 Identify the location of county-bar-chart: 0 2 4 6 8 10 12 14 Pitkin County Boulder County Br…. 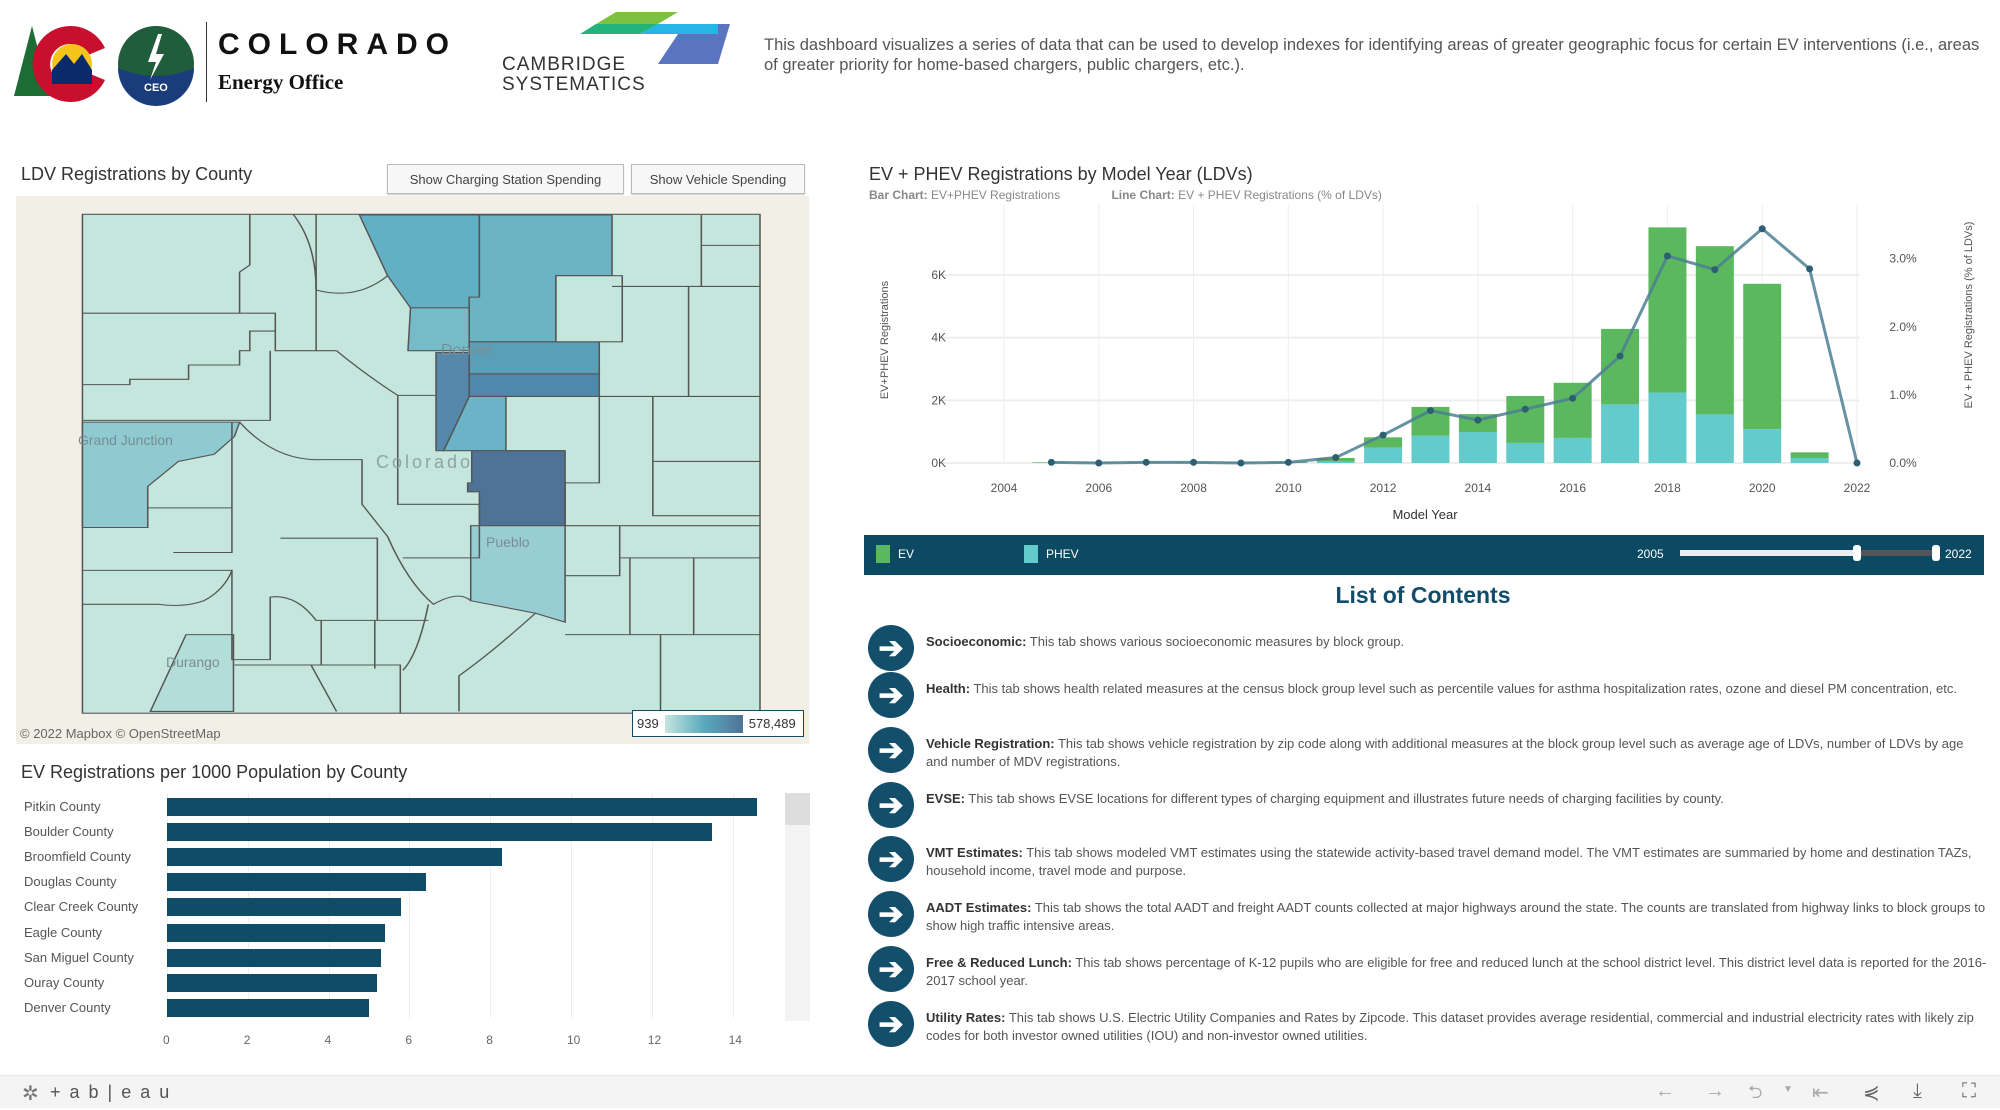
(410, 925).